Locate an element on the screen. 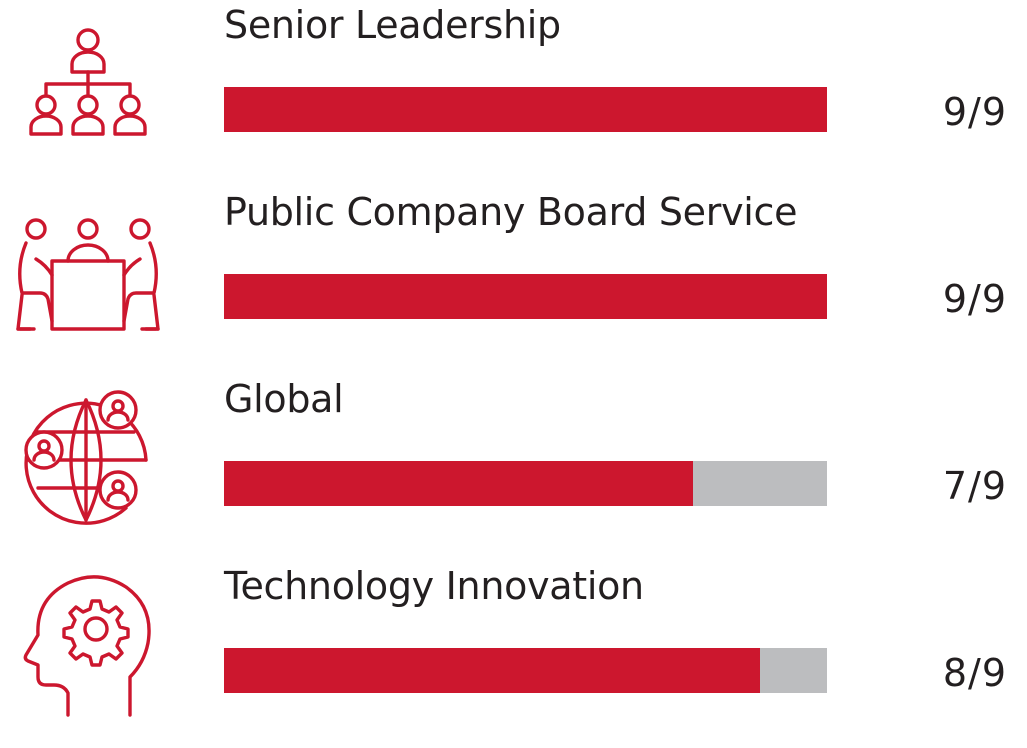  board-meeting-icon is located at coordinates (88, 279).